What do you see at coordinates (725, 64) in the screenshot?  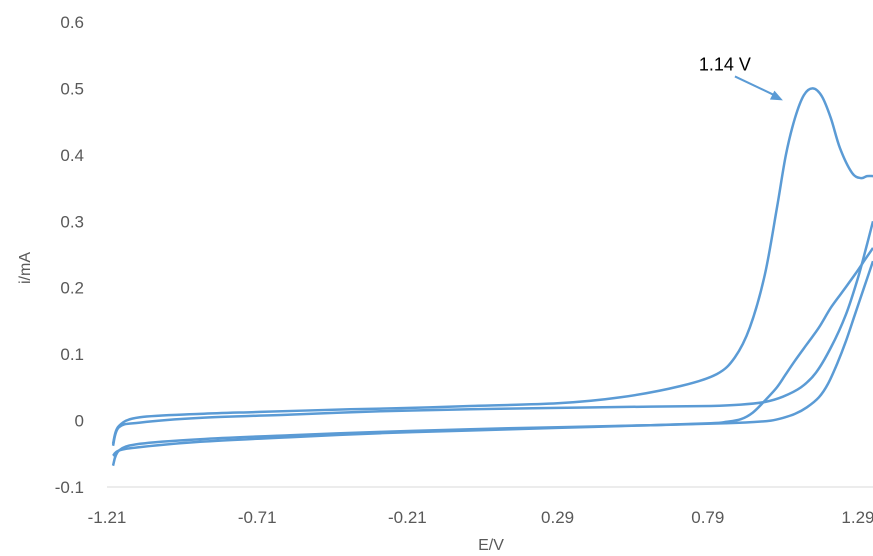 I see `peak-annotation-label: 1.14 V` at bounding box center [725, 64].